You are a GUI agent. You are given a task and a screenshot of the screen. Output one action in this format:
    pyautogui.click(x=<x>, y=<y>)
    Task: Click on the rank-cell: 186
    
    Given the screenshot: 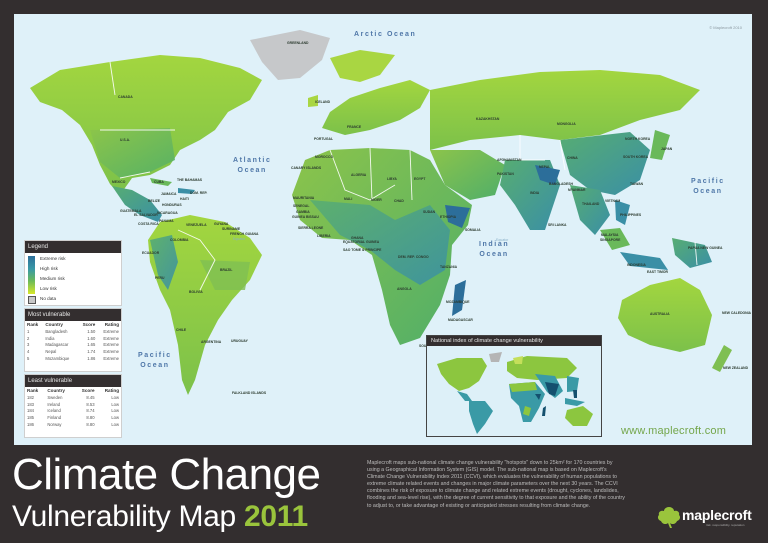 What is the action you would take?
    pyautogui.click(x=30, y=425)
    